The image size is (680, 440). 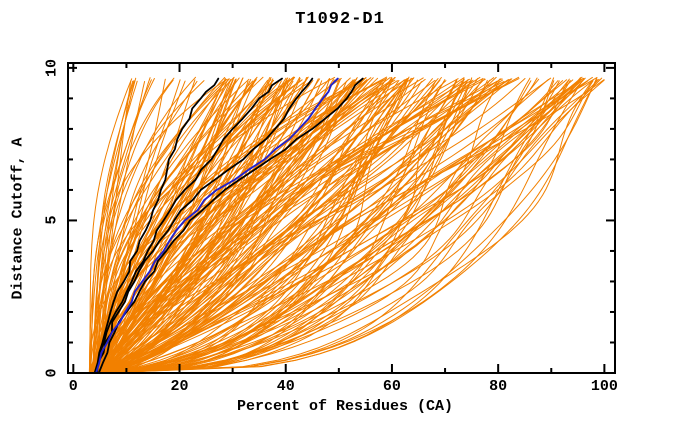 What do you see at coordinates (52, 373) in the screenshot?
I see `y-tick-label-0: 0` at bounding box center [52, 373].